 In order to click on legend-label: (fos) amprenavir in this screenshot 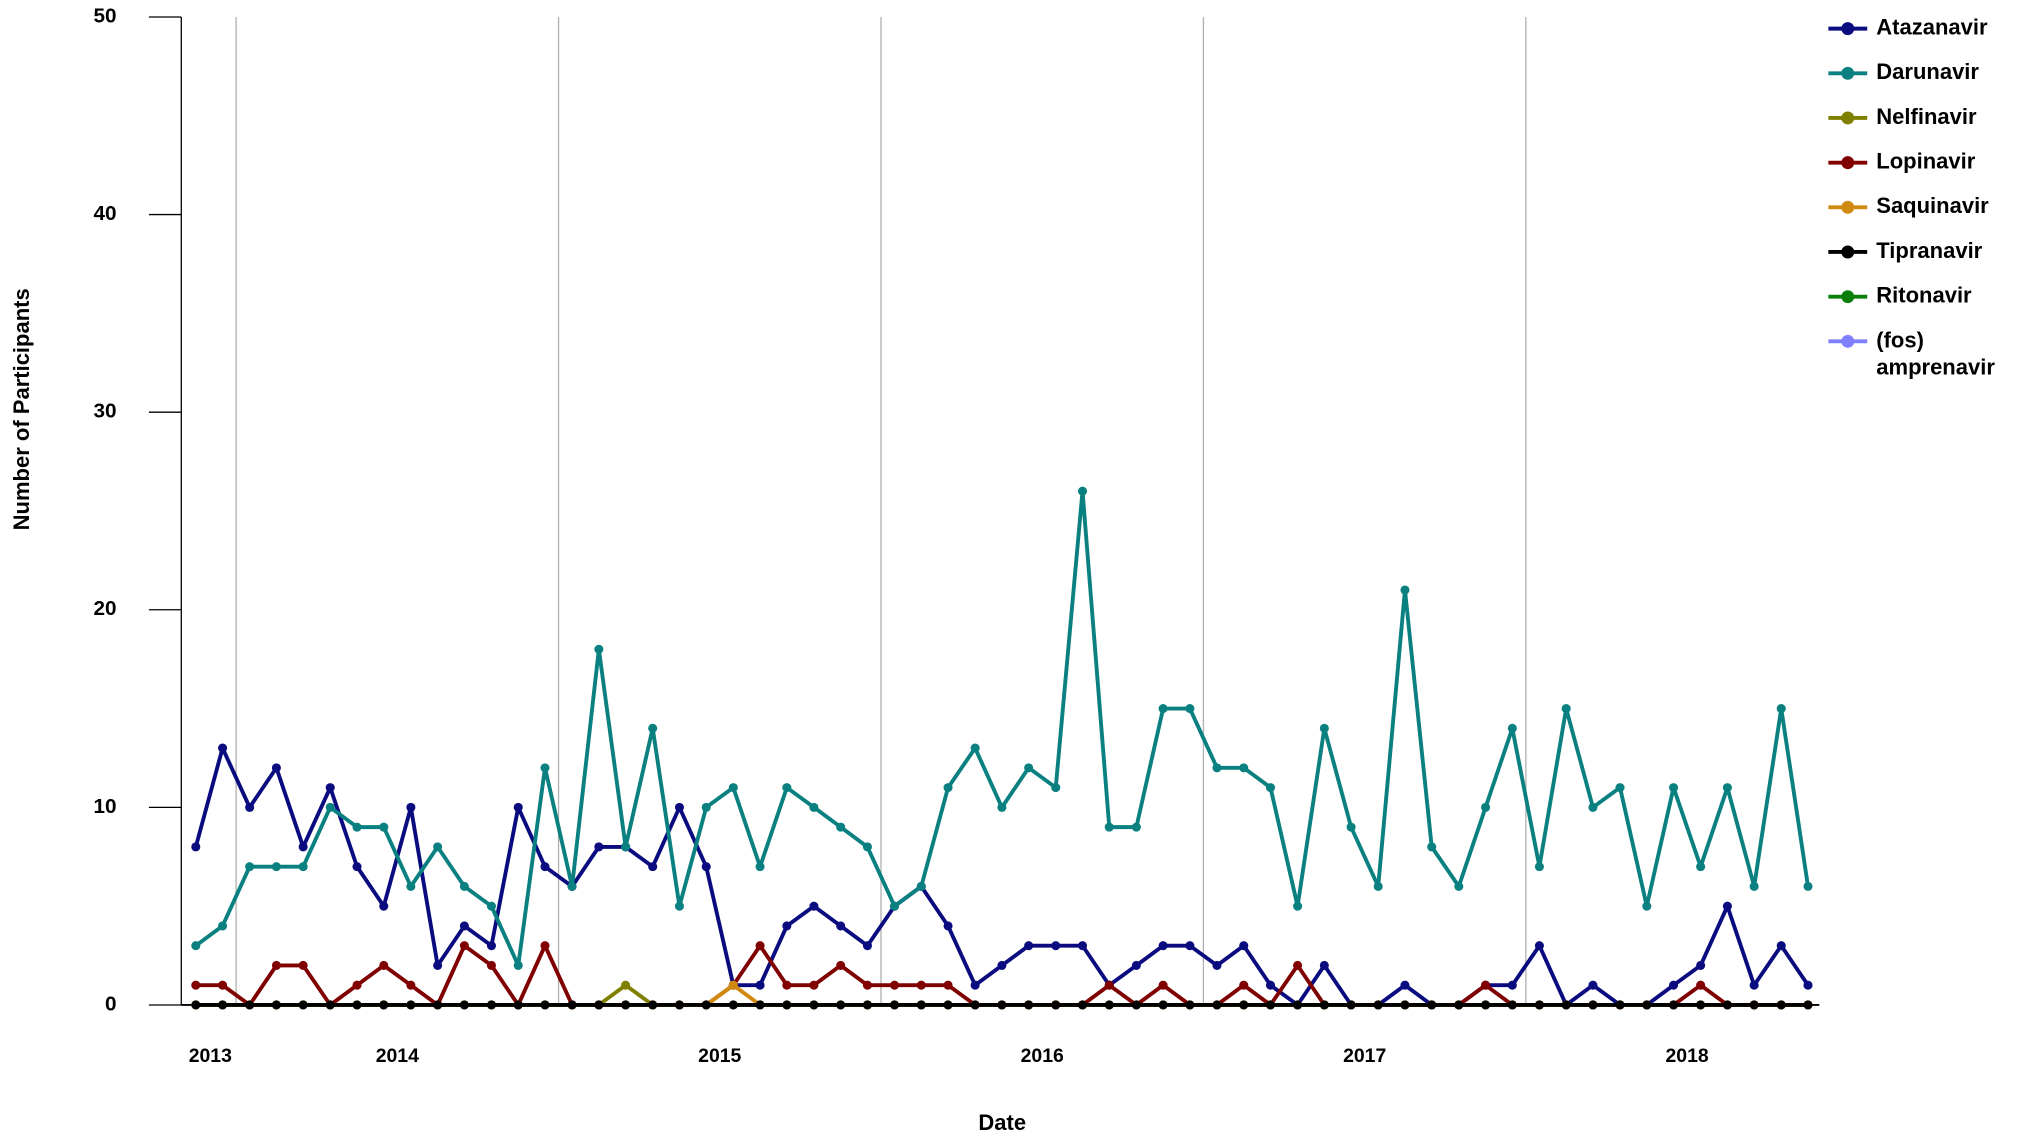, I will do `click(1935, 353)`.